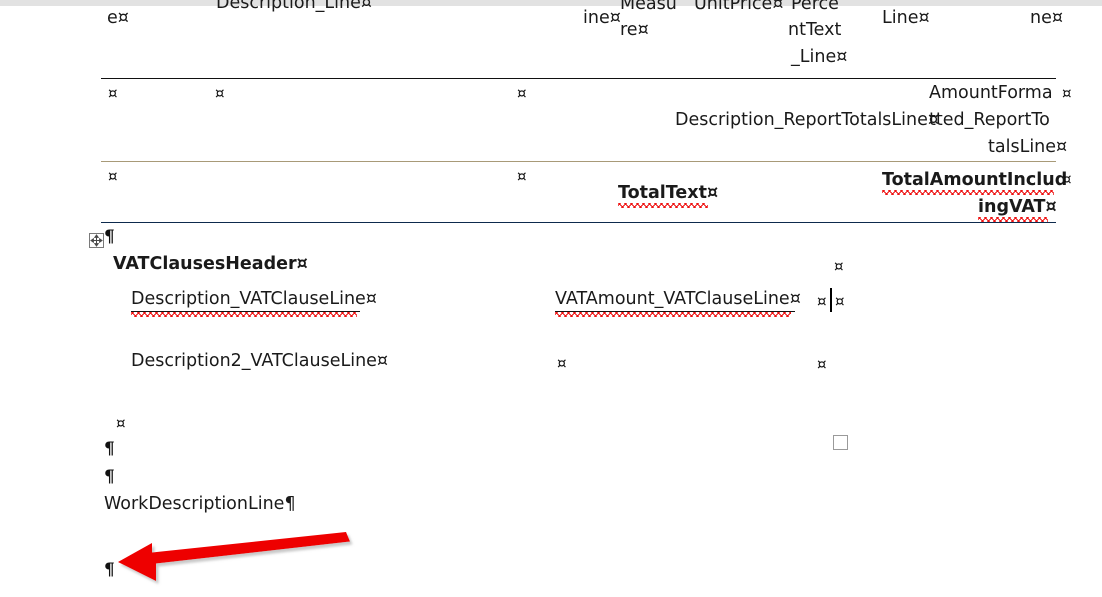  Describe the element at coordinates (1046, 18) in the screenshot. I see `header-cell-line-fragment-3: ne¤` at that location.